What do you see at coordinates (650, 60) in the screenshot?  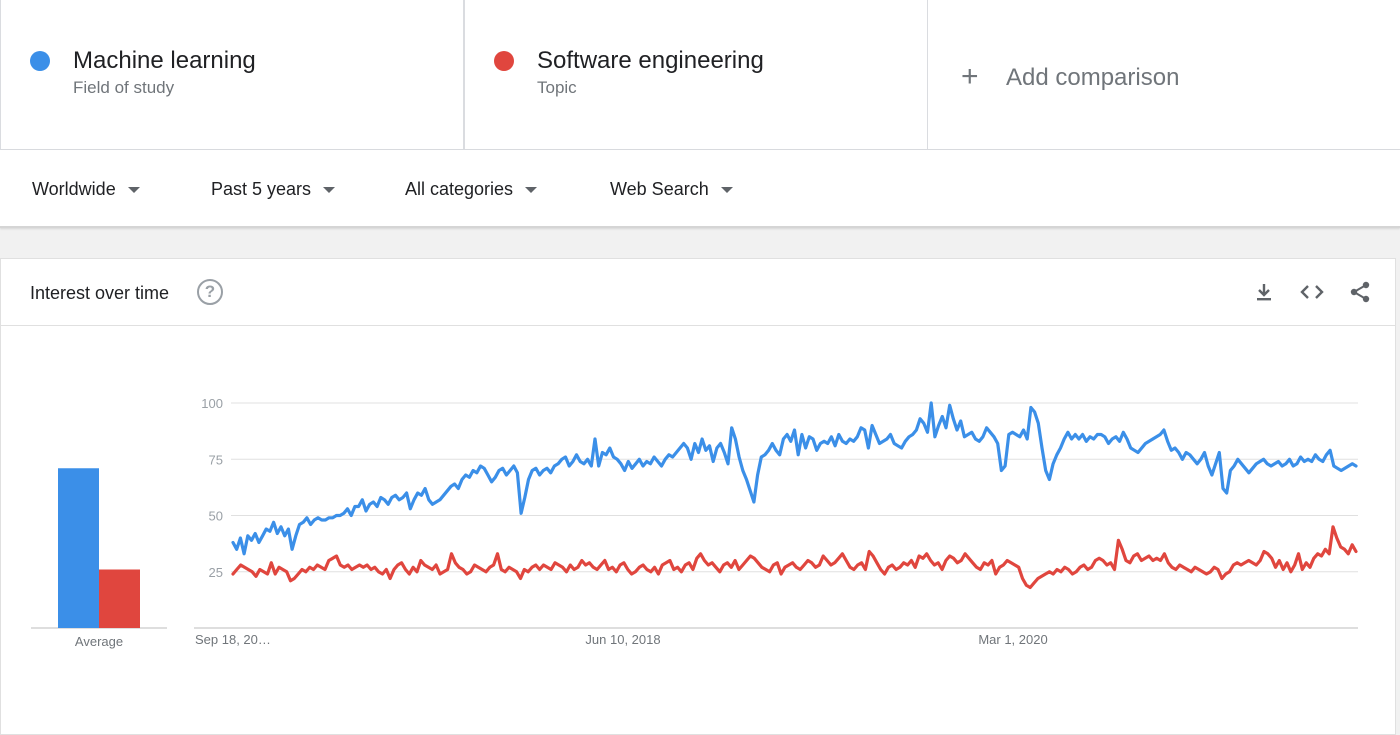 I see `term-name: Software engineering` at bounding box center [650, 60].